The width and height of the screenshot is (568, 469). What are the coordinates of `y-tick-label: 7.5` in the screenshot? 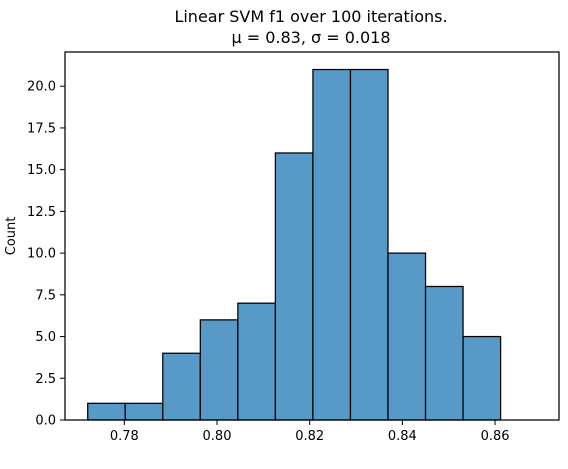 It's located at (45, 295).